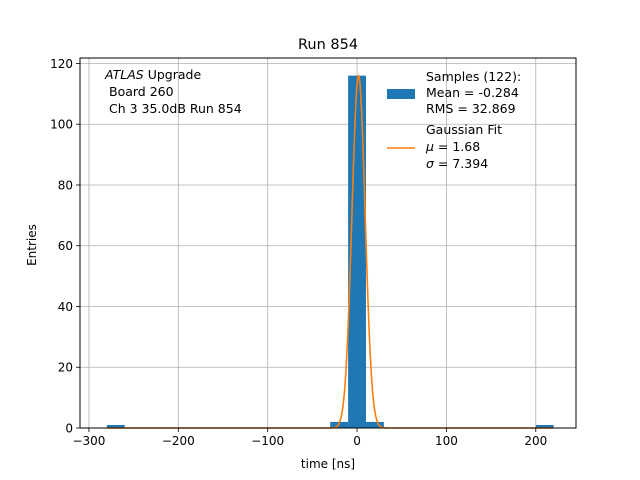 The width and height of the screenshot is (640, 480). What do you see at coordinates (88, 441) in the screenshot?
I see `x-tick-label: −300` at bounding box center [88, 441].